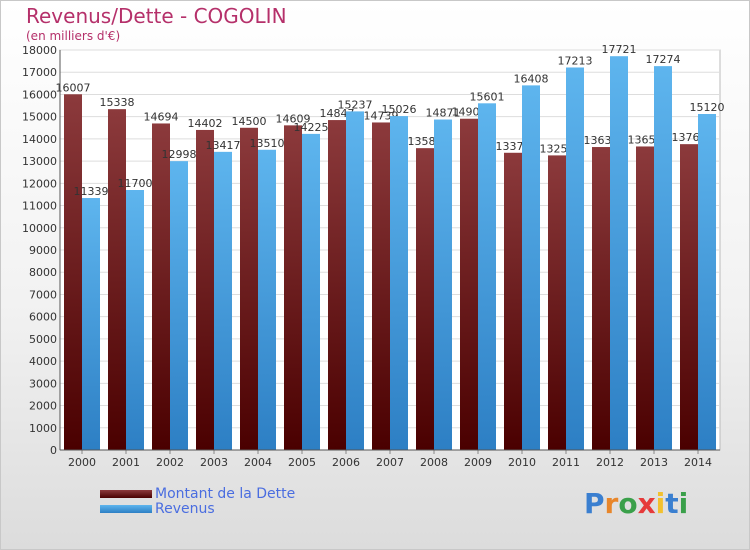 The image size is (750, 550). Describe the element at coordinates (619, 49) in the screenshot. I see `data-label: 17721` at that location.